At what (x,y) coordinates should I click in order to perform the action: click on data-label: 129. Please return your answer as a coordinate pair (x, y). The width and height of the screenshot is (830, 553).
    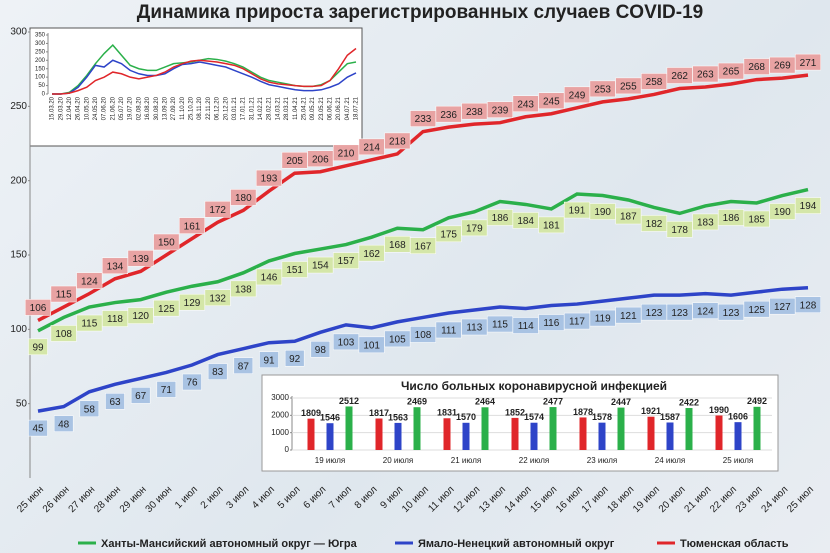
    Looking at the image, I should click on (192, 303).